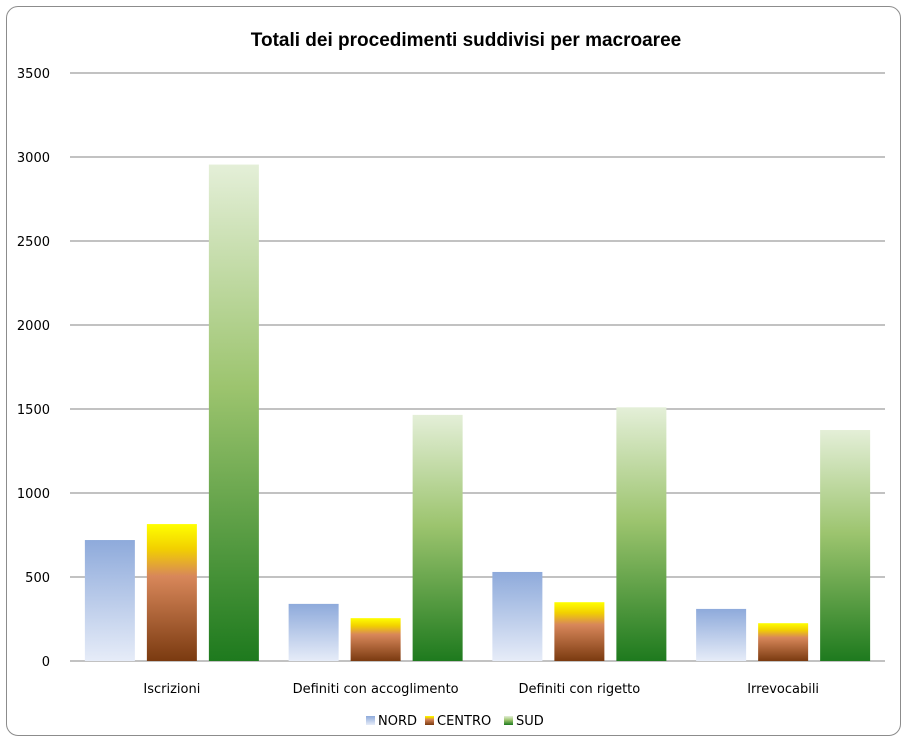  Describe the element at coordinates (783, 689) in the screenshot. I see `x-category-label: Irrevocabili` at that location.